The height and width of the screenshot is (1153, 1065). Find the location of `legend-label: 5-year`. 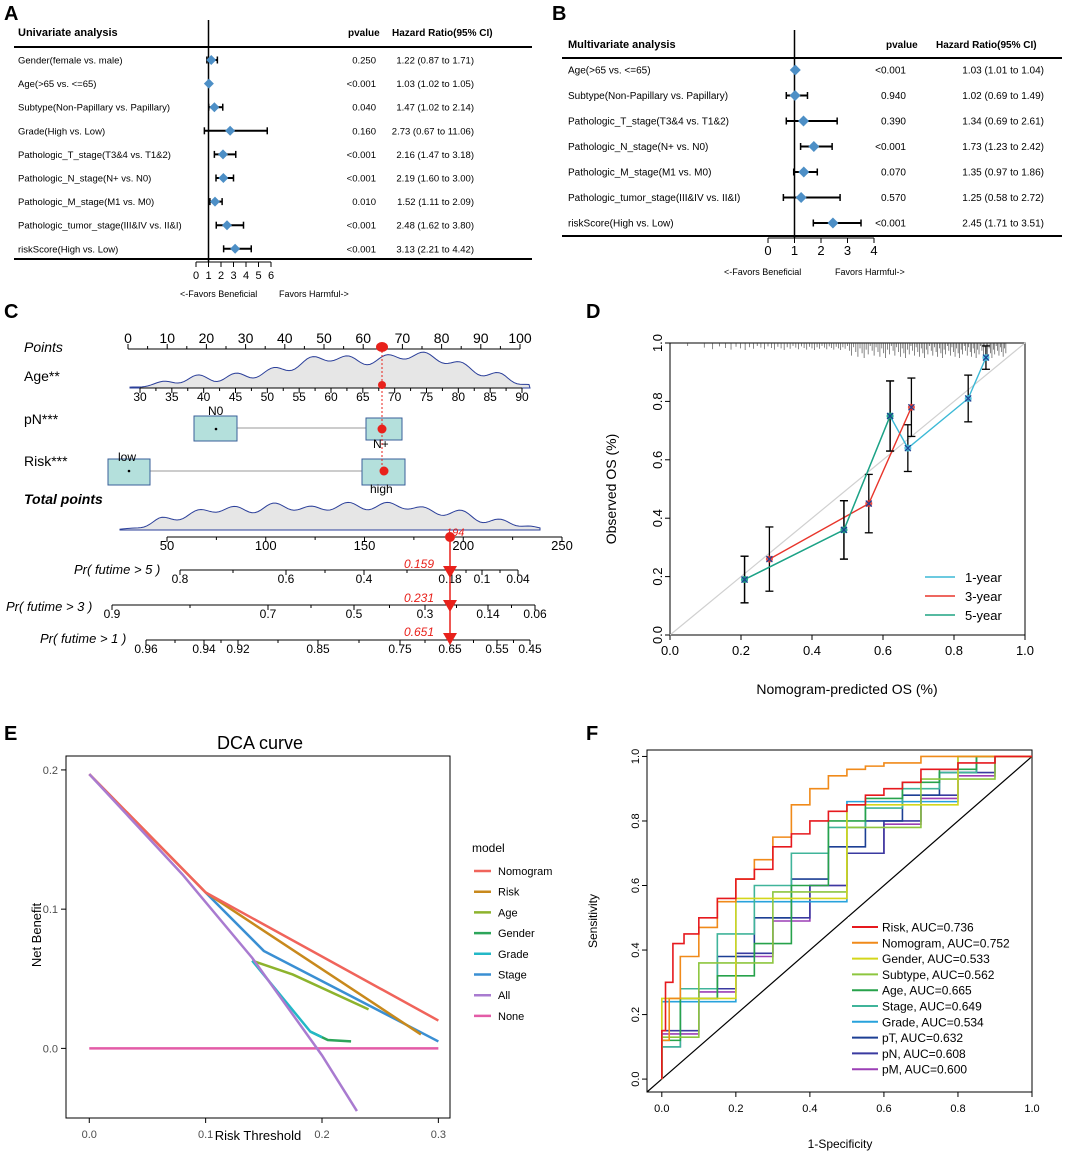

legend-label: 5-year is located at coordinates (984, 615).